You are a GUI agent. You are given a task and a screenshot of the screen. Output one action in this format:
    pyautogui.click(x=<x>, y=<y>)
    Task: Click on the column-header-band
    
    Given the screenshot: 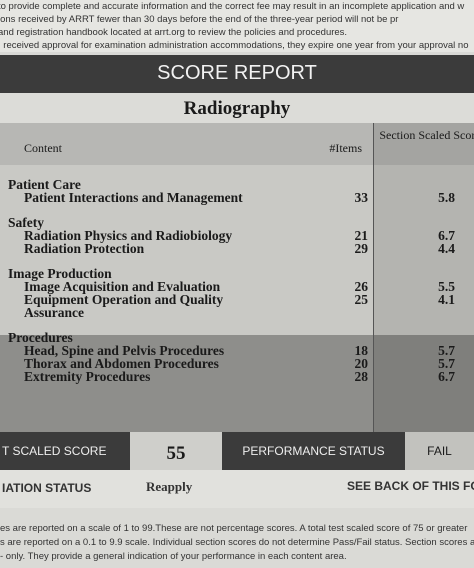 What is the action you would take?
    pyautogui.click(x=237, y=144)
    